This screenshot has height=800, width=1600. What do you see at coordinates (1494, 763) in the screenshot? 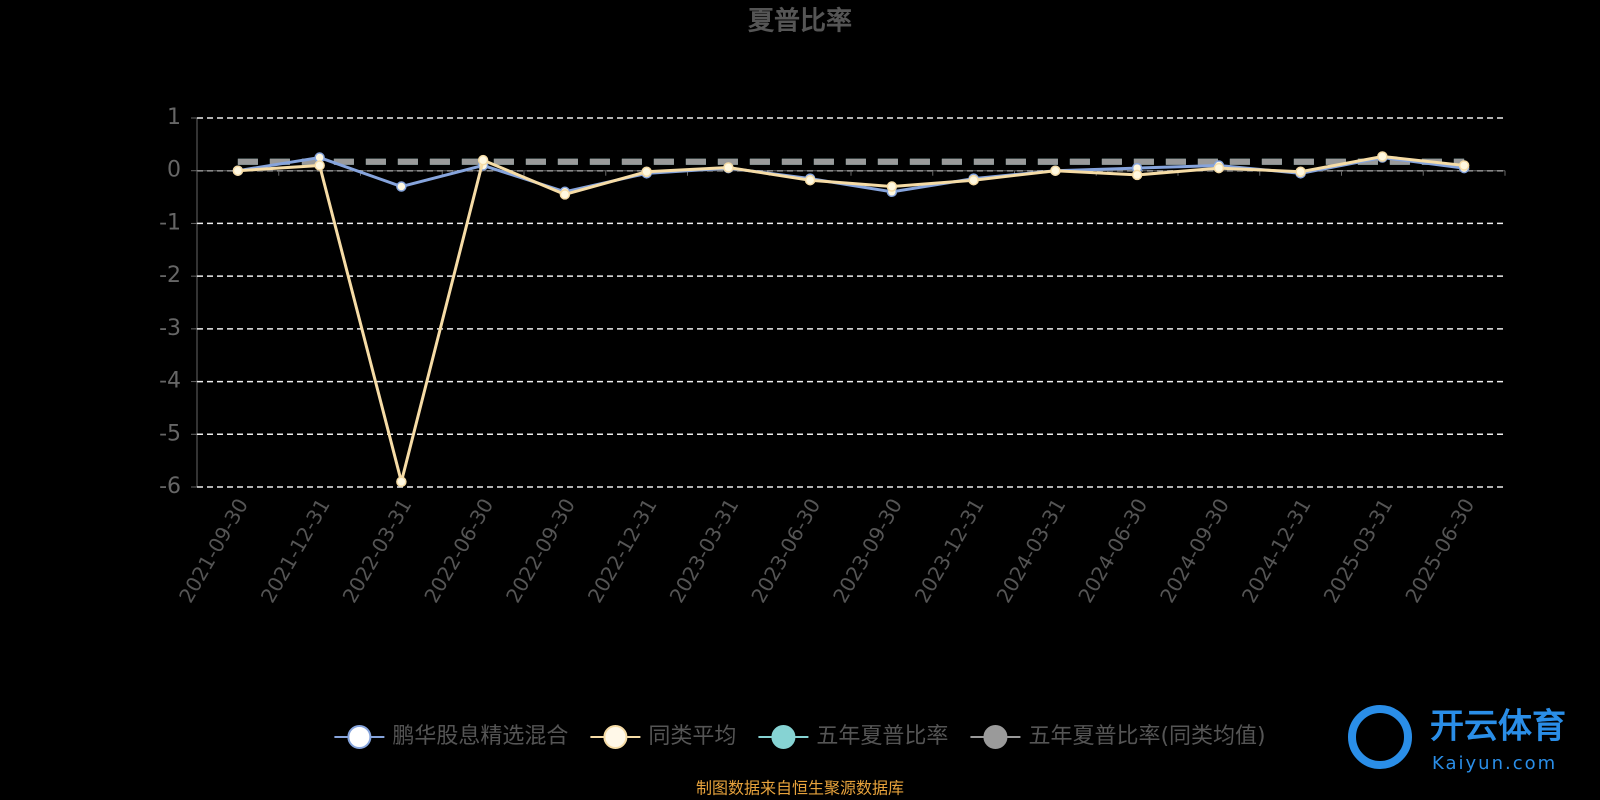
I see `watermark-text: Kaiyun.com` at bounding box center [1494, 763].